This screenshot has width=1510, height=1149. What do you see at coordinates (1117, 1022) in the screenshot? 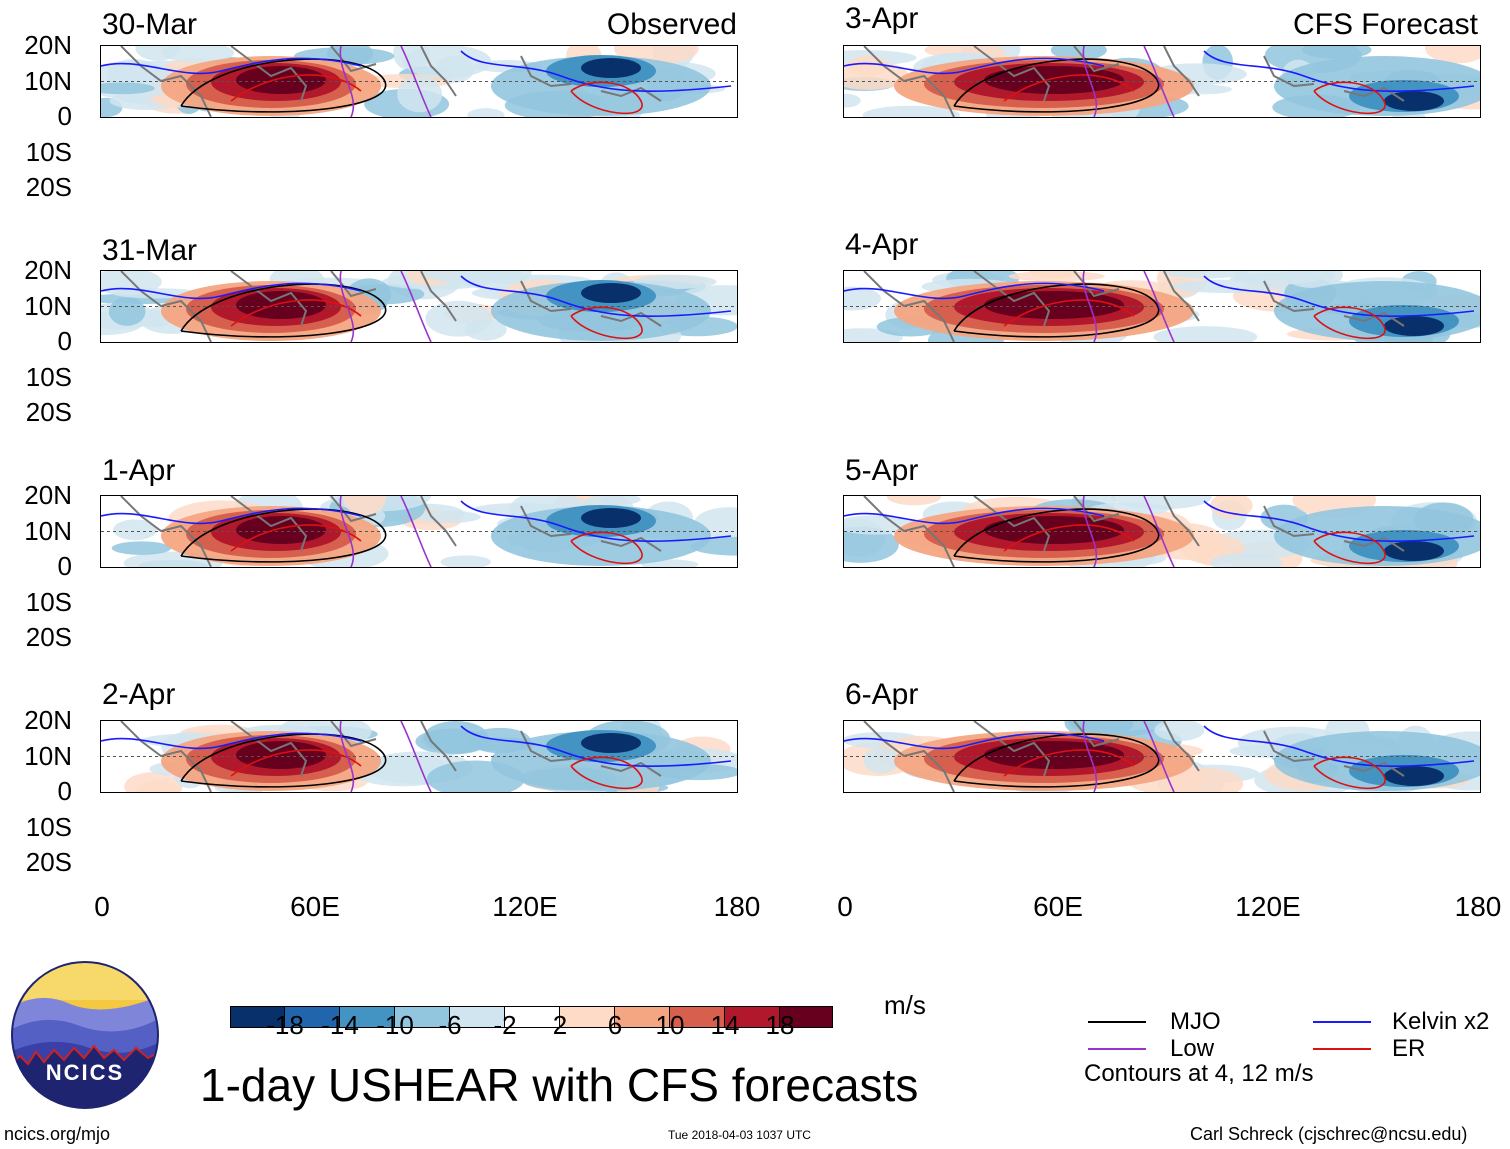
I see `legend-line-mjo` at bounding box center [1117, 1022].